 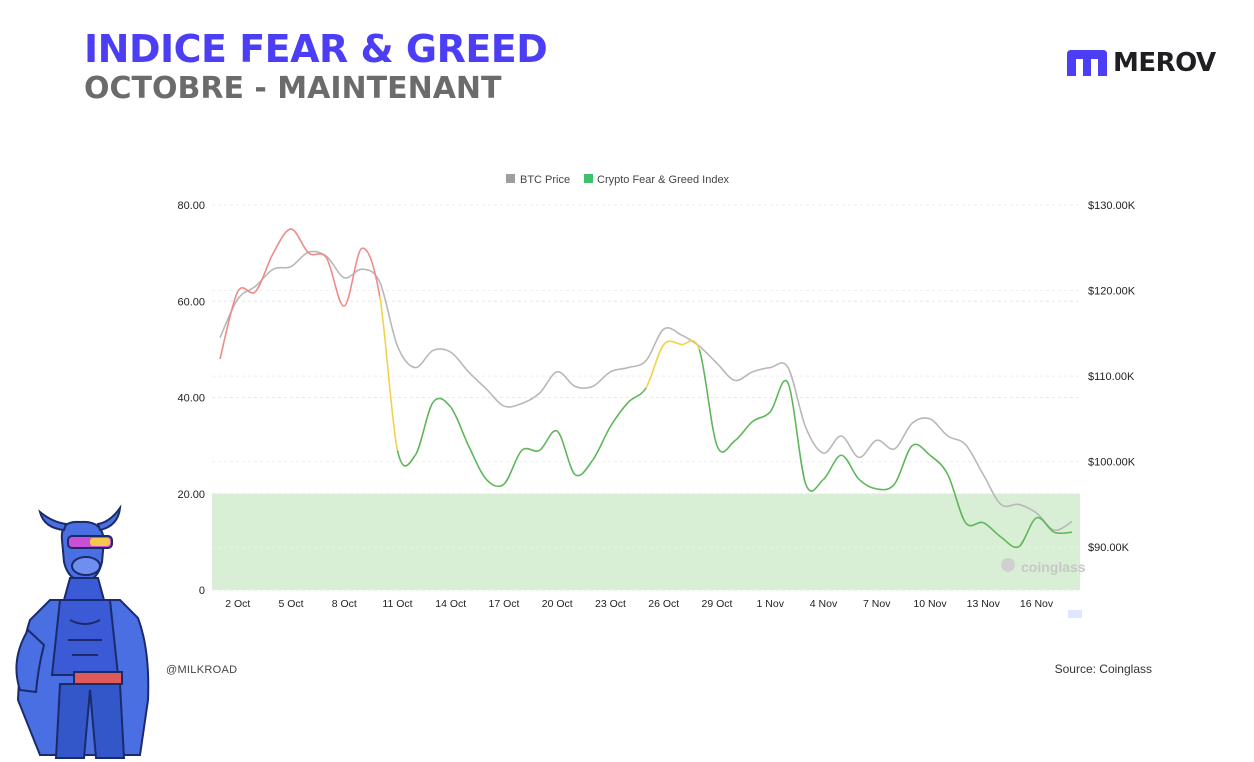 I want to click on watermark-icon, so click(x=1008, y=565).